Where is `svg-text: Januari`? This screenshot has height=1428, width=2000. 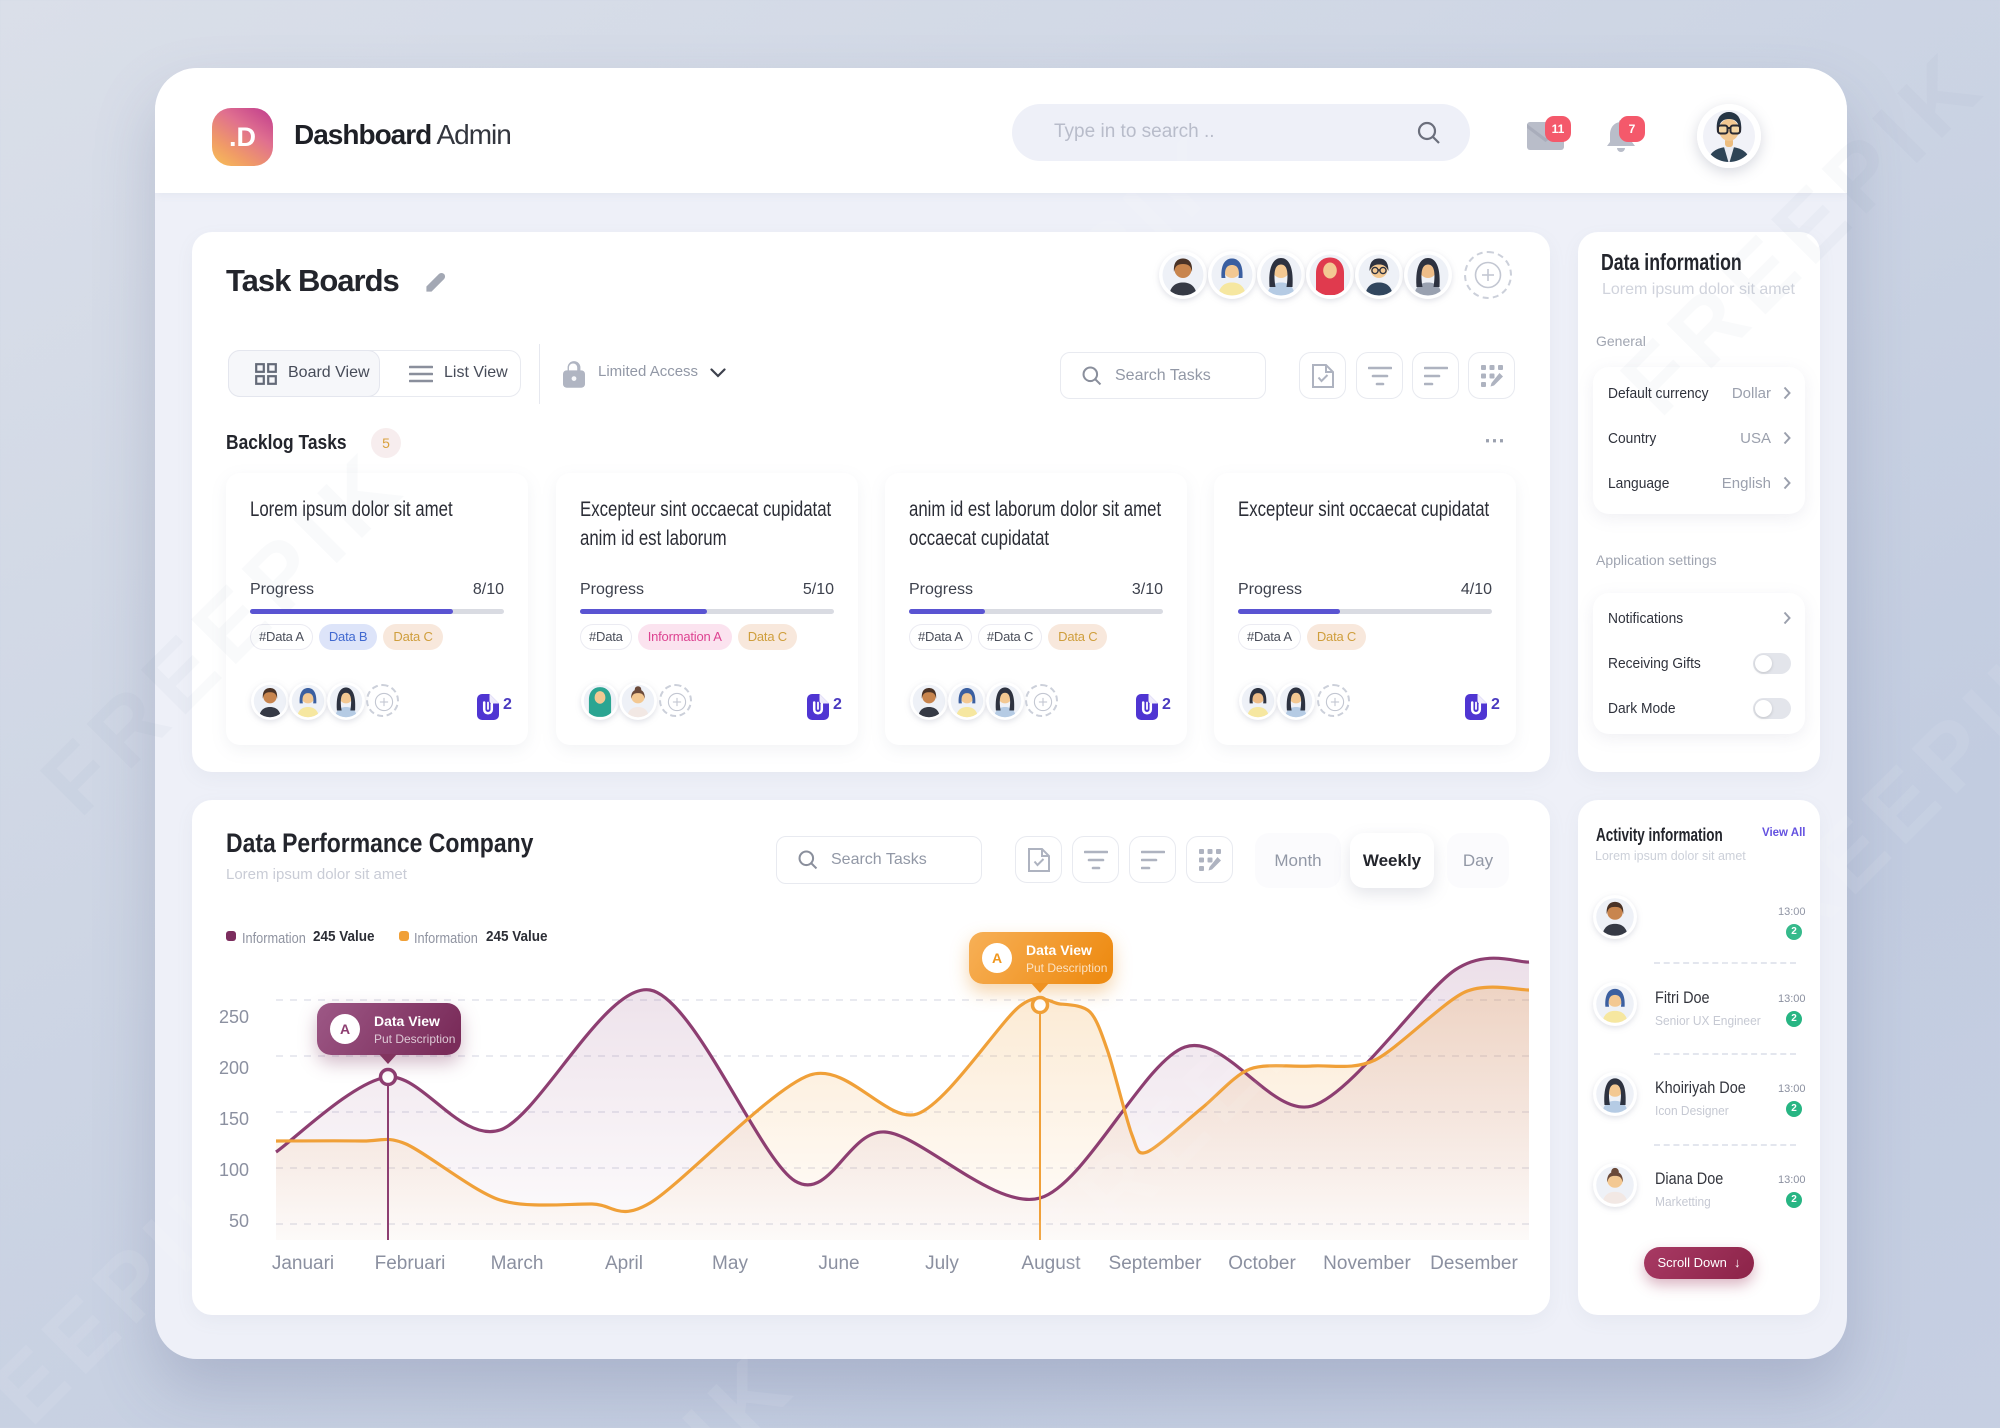 svg-text: Januari is located at coordinates (303, 1263).